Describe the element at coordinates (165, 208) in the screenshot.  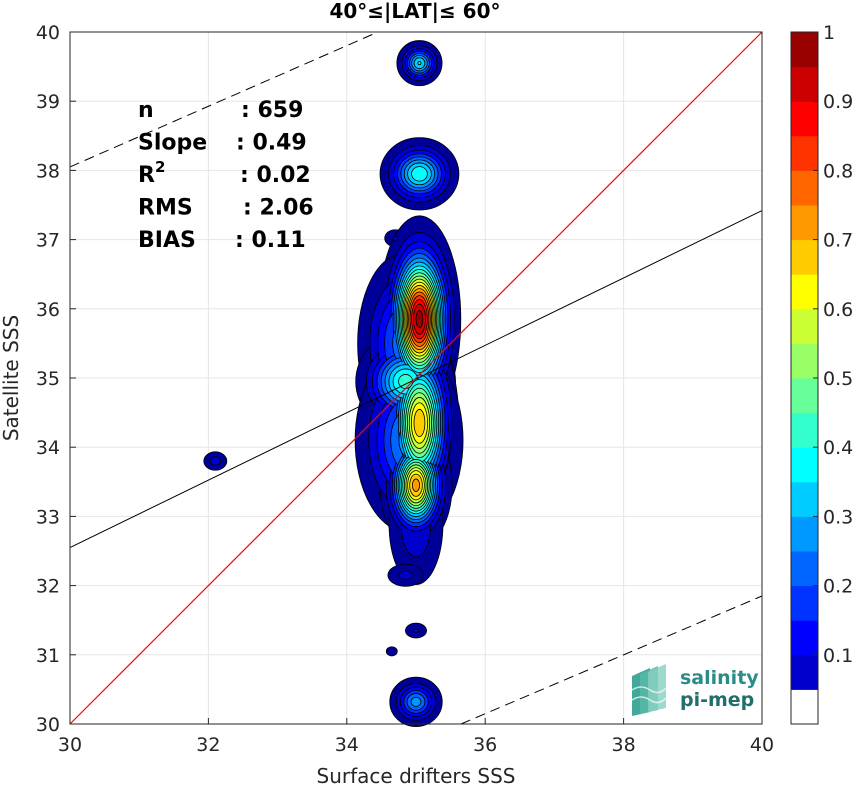
I see `stat-name-3: RMS` at that location.